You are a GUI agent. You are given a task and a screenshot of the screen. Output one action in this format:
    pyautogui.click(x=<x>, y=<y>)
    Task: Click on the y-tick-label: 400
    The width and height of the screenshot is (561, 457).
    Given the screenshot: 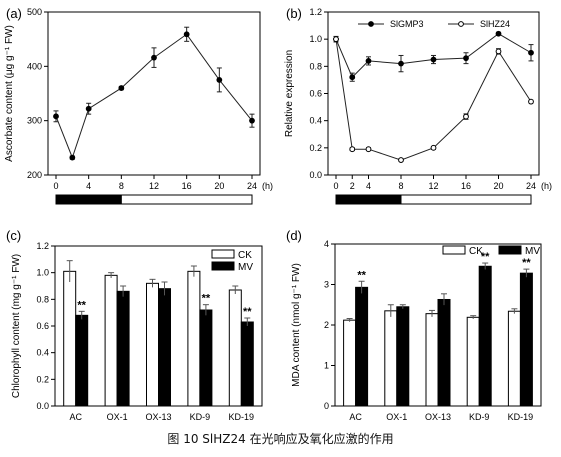 What is the action you would take?
    pyautogui.click(x=34, y=66)
    